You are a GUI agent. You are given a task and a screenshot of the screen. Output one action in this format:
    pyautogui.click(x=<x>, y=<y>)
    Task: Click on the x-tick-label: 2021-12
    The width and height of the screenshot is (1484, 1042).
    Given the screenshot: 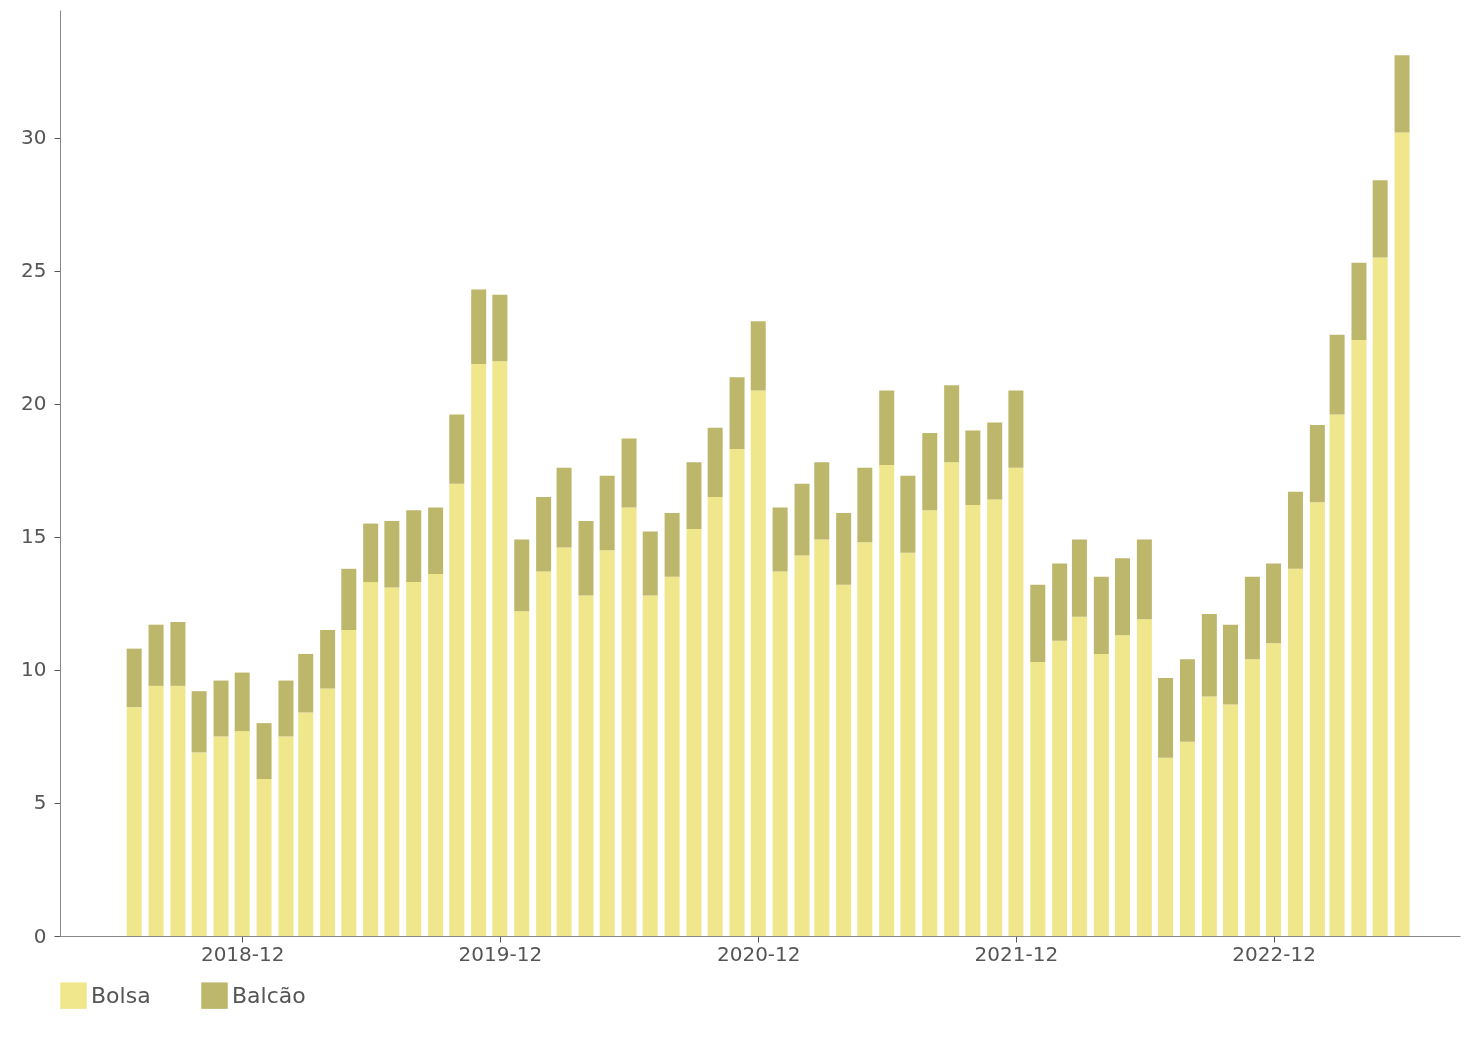 What is the action you would take?
    pyautogui.click(x=1016, y=953)
    